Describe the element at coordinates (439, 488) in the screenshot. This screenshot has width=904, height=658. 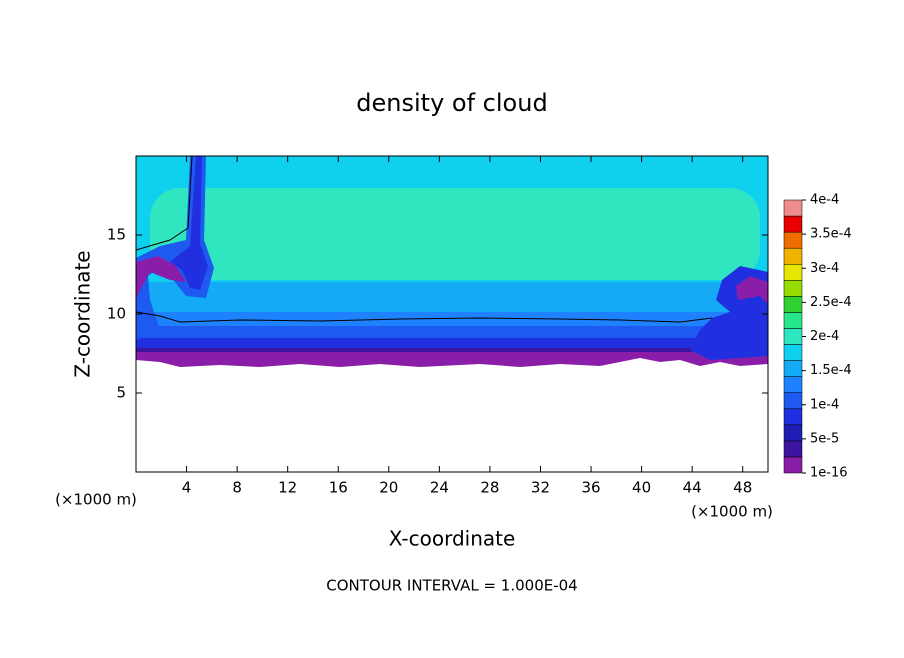
I see `x-tick-label: 24` at that location.